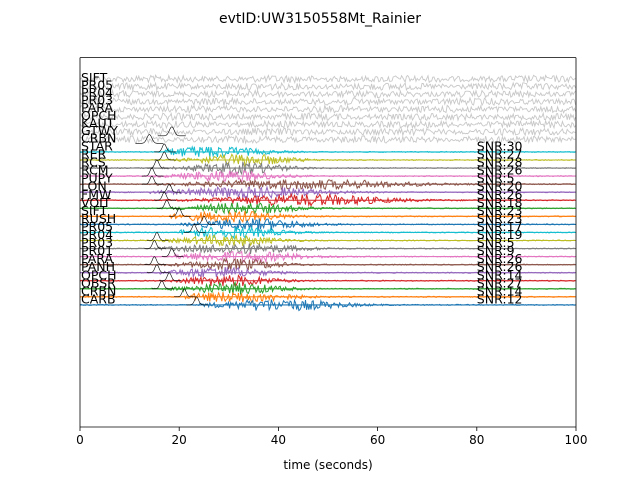  What do you see at coordinates (496, 250) in the screenshot?
I see `snr-label: SNR:9` at bounding box center [496, 250].